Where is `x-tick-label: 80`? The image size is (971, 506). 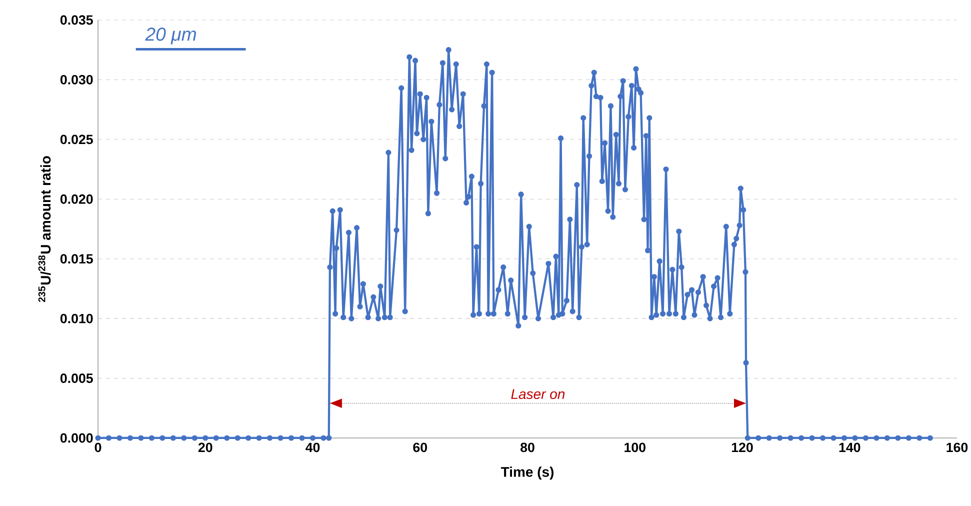 x-tick-label: 80 is located at coordinates (527, 447).